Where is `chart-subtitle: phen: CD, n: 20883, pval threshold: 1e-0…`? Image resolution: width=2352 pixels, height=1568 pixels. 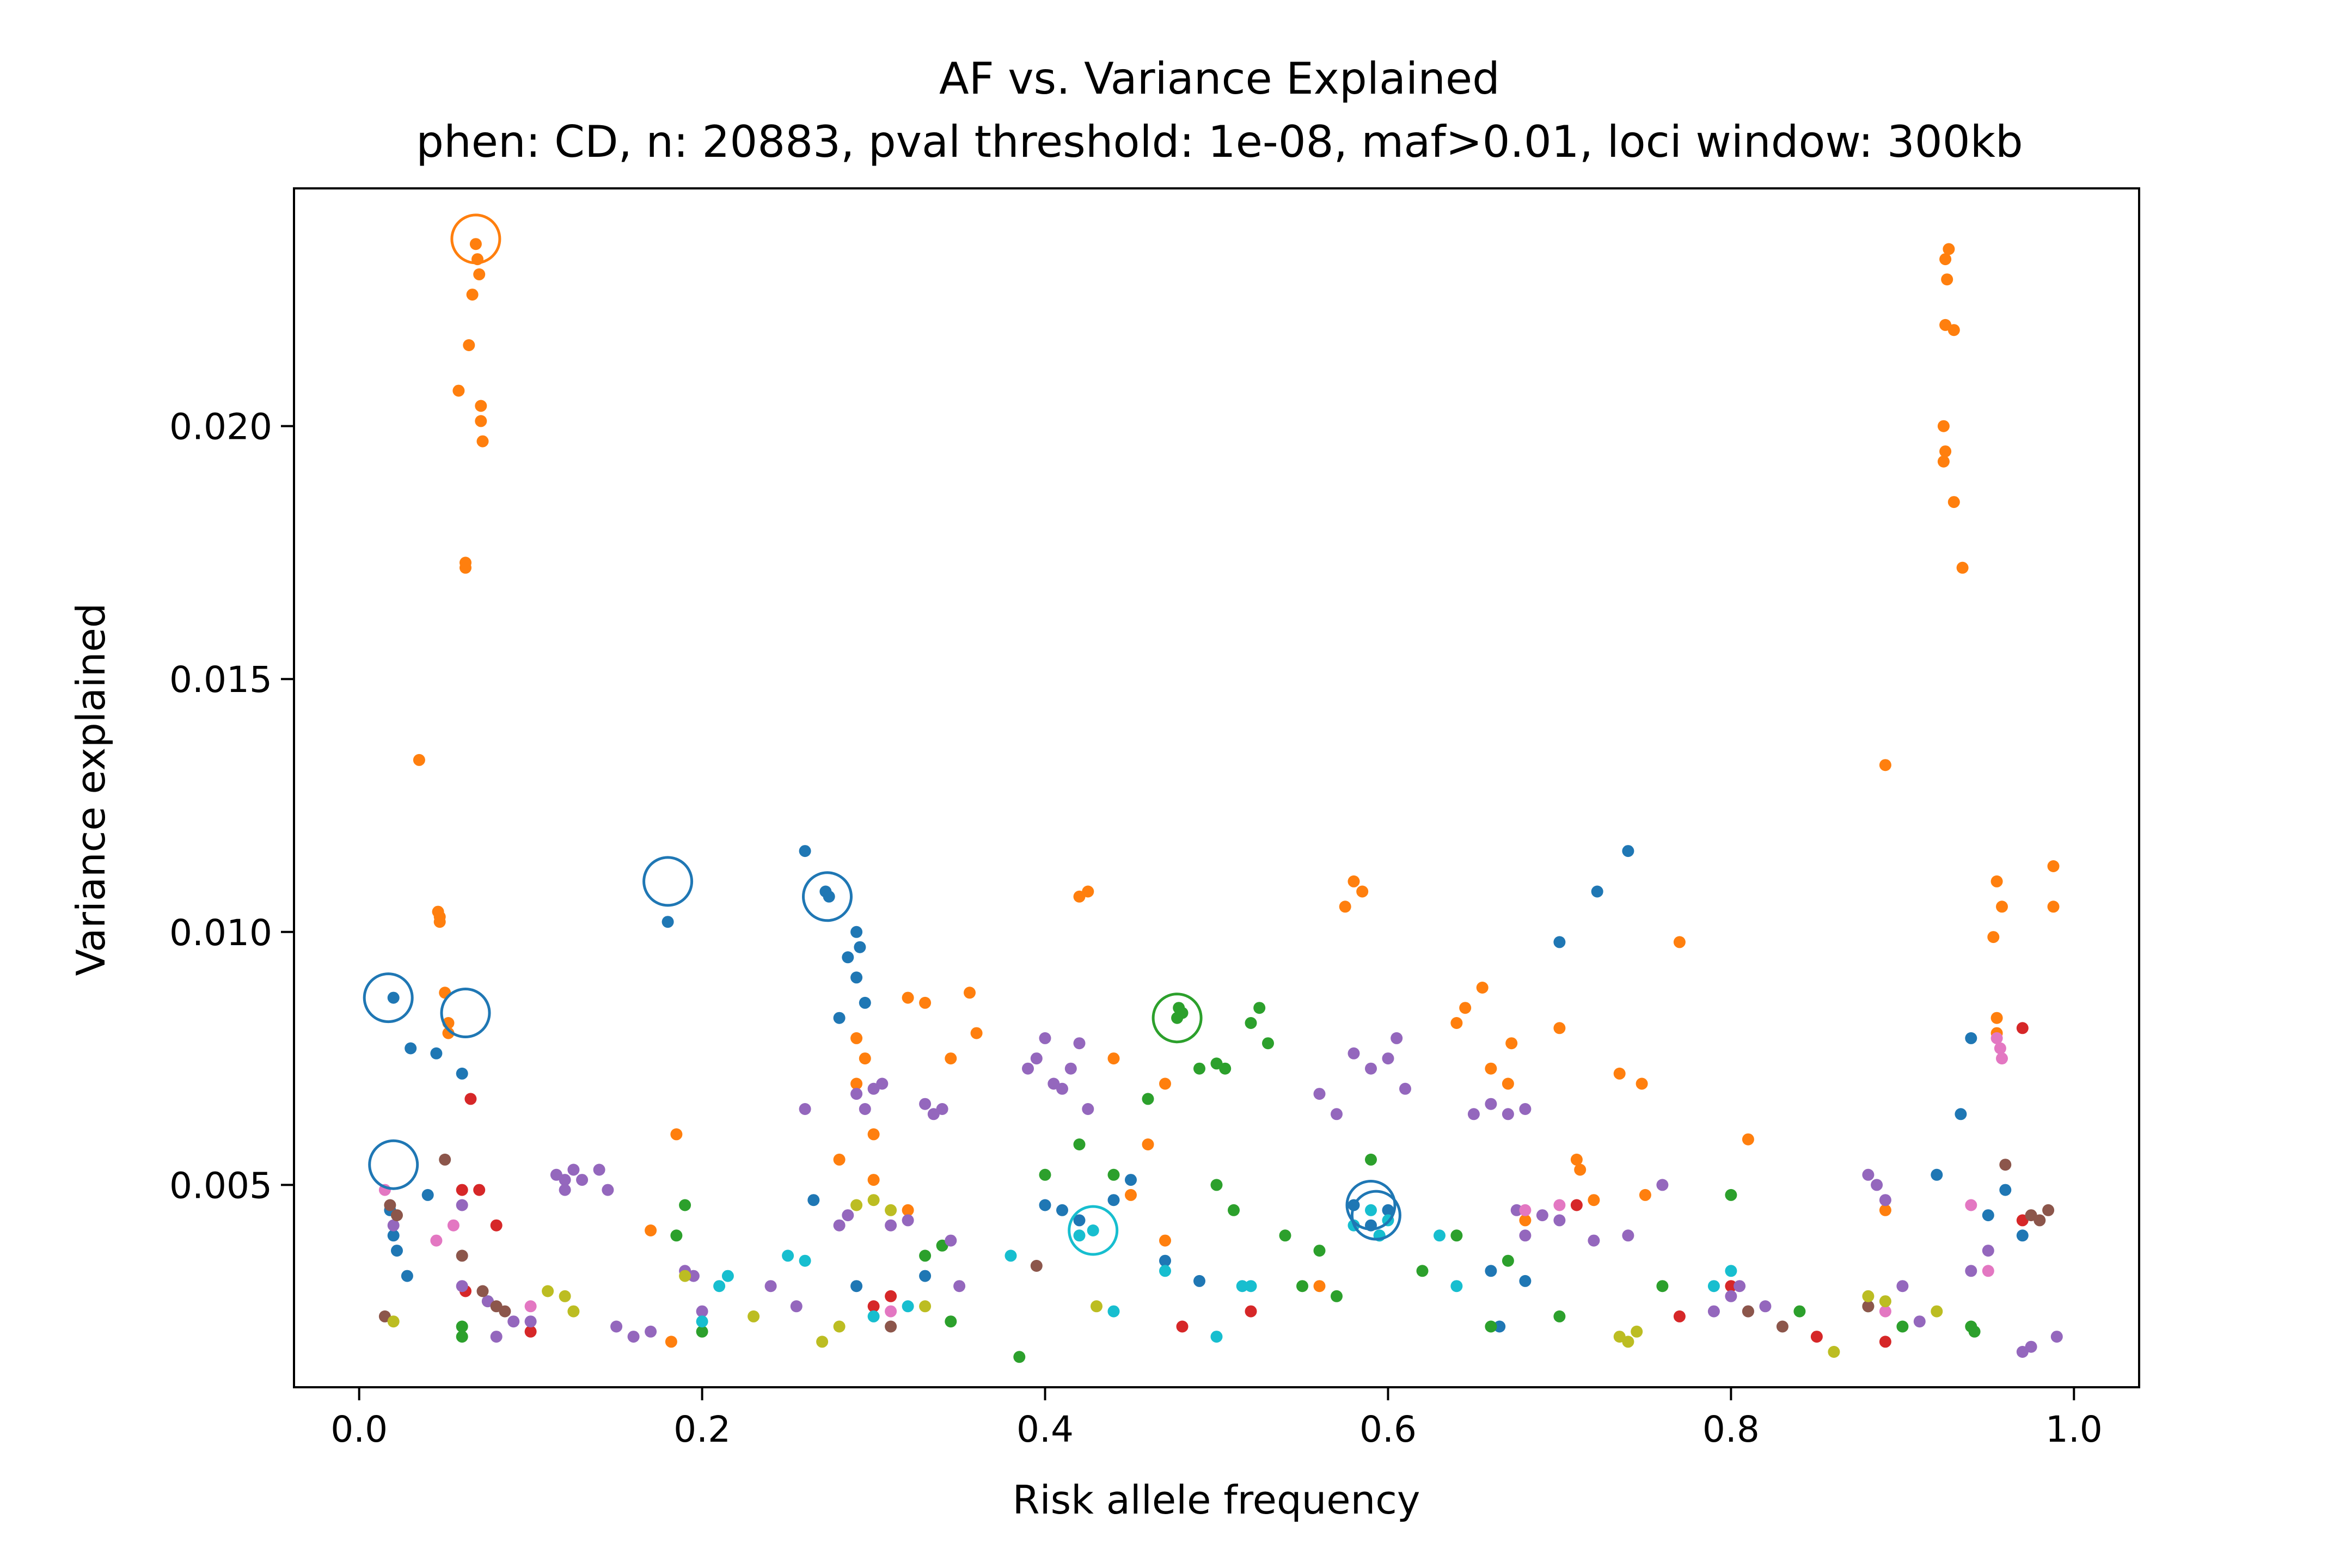
chart-subtitle: phen: CD, n: 20883, pval threshold: 1e-0… is located at coordinates (1219, 142).